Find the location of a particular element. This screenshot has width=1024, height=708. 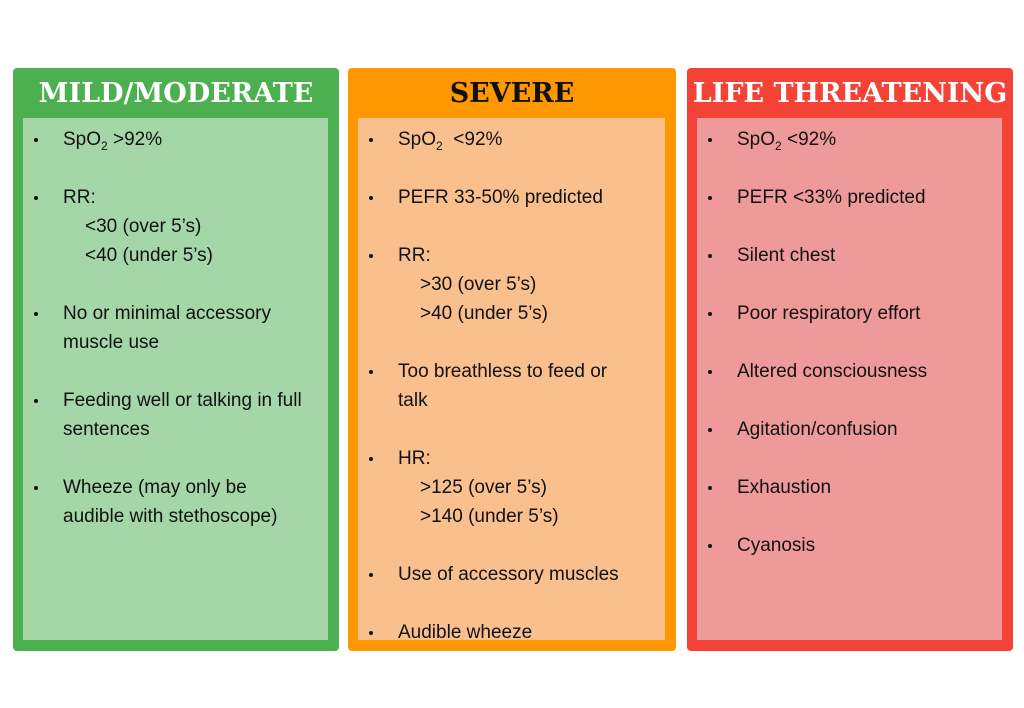

list-item: PEFR 33-50% predicted is located at coordinates (496, 197).